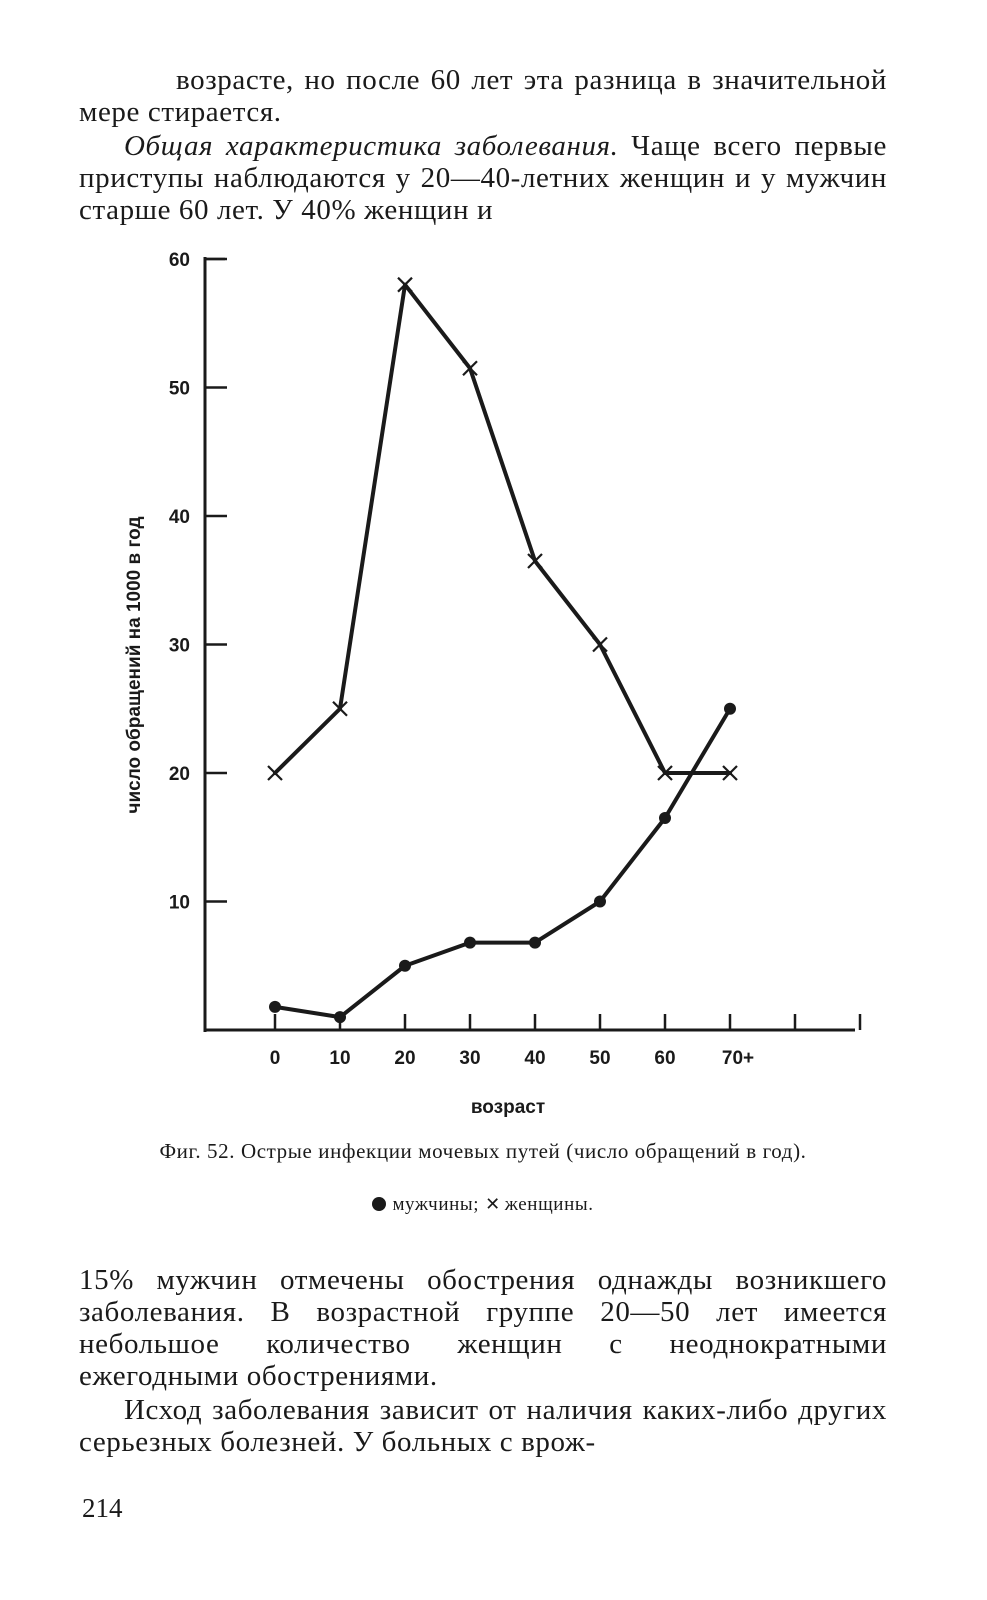  I want to click on legend-women: женщины., so click(549, 1204).